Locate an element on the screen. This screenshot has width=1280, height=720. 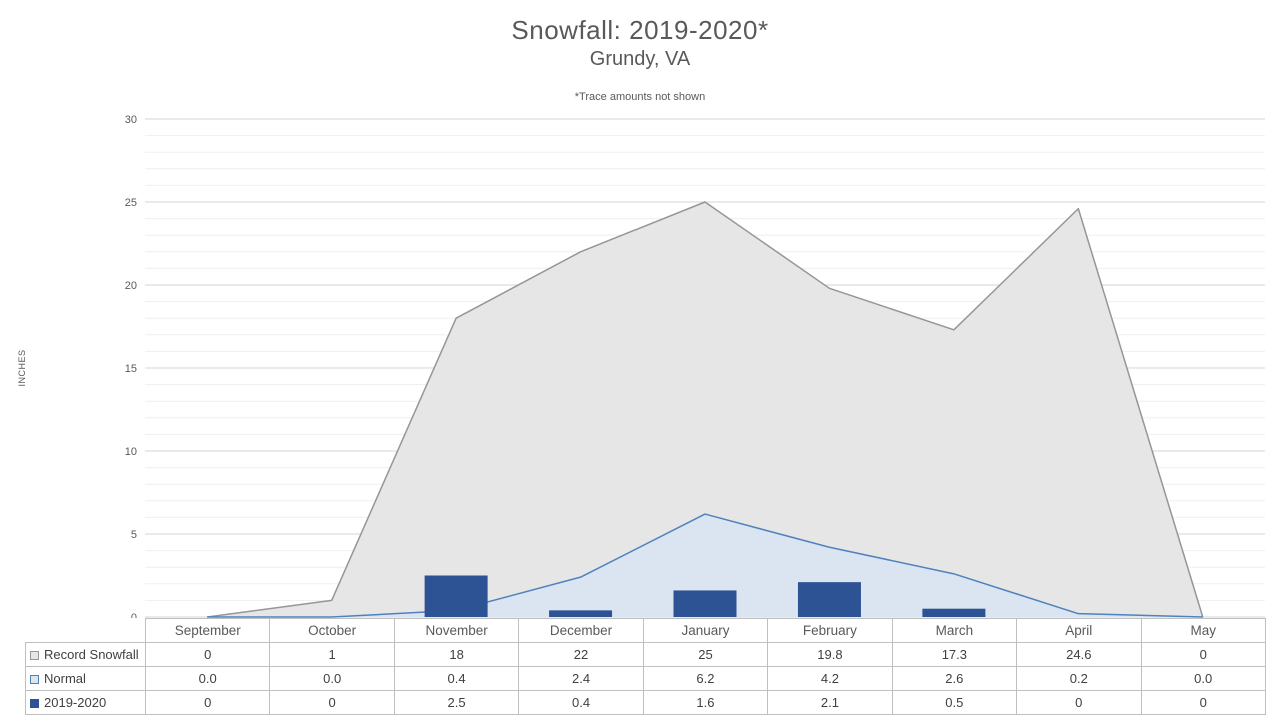
table-cell: 19.8 is located at coordinates (830, 654).